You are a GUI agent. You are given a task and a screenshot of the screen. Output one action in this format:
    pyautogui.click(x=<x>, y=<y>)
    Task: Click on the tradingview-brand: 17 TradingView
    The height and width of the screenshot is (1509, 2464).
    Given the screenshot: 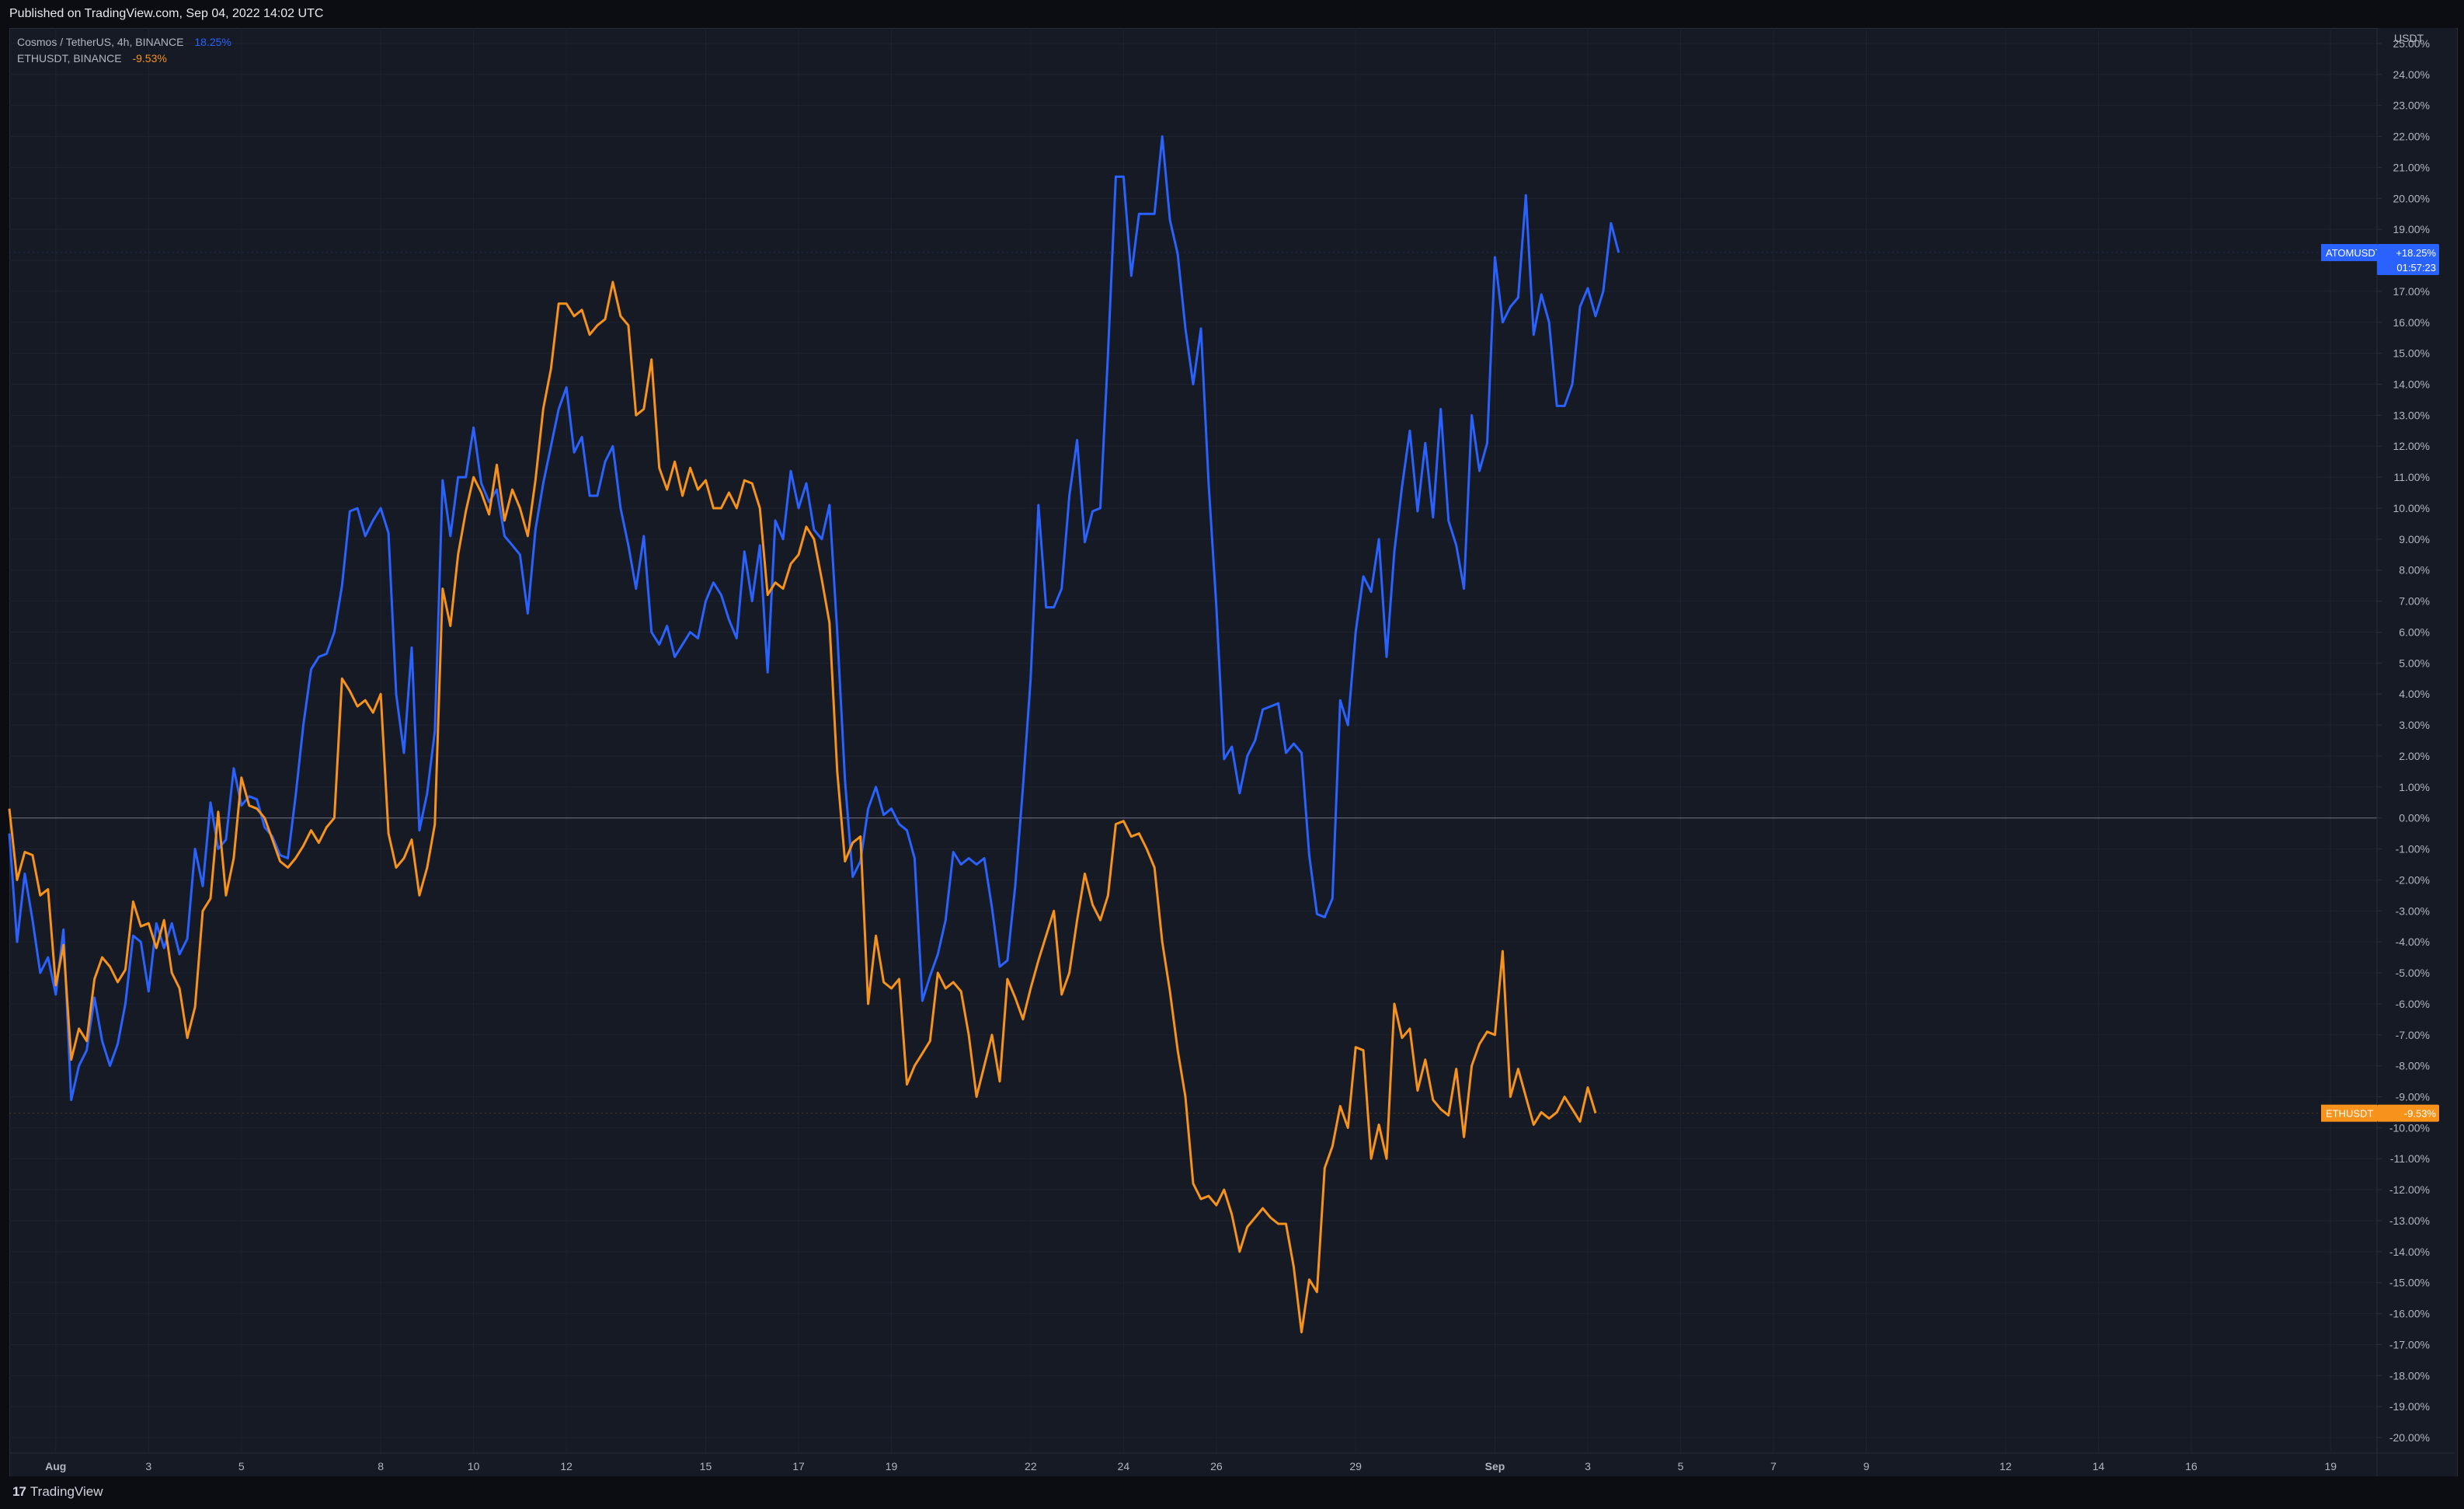 What is the action you would take?
    pyautogui.click(x=58, y=1492)
    